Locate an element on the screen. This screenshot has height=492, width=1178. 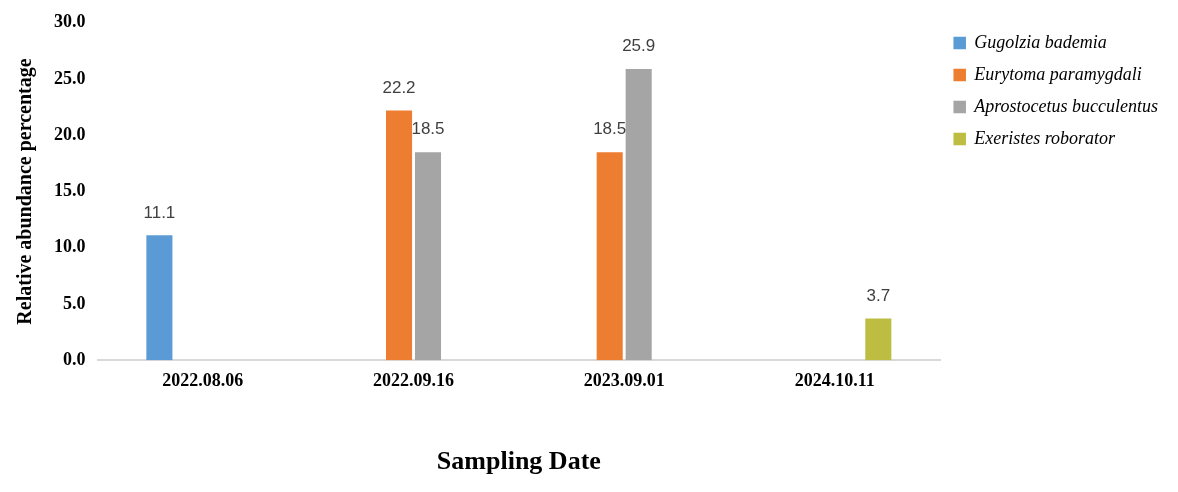
data-label: 11.1 is located at coordinates (159, 212).